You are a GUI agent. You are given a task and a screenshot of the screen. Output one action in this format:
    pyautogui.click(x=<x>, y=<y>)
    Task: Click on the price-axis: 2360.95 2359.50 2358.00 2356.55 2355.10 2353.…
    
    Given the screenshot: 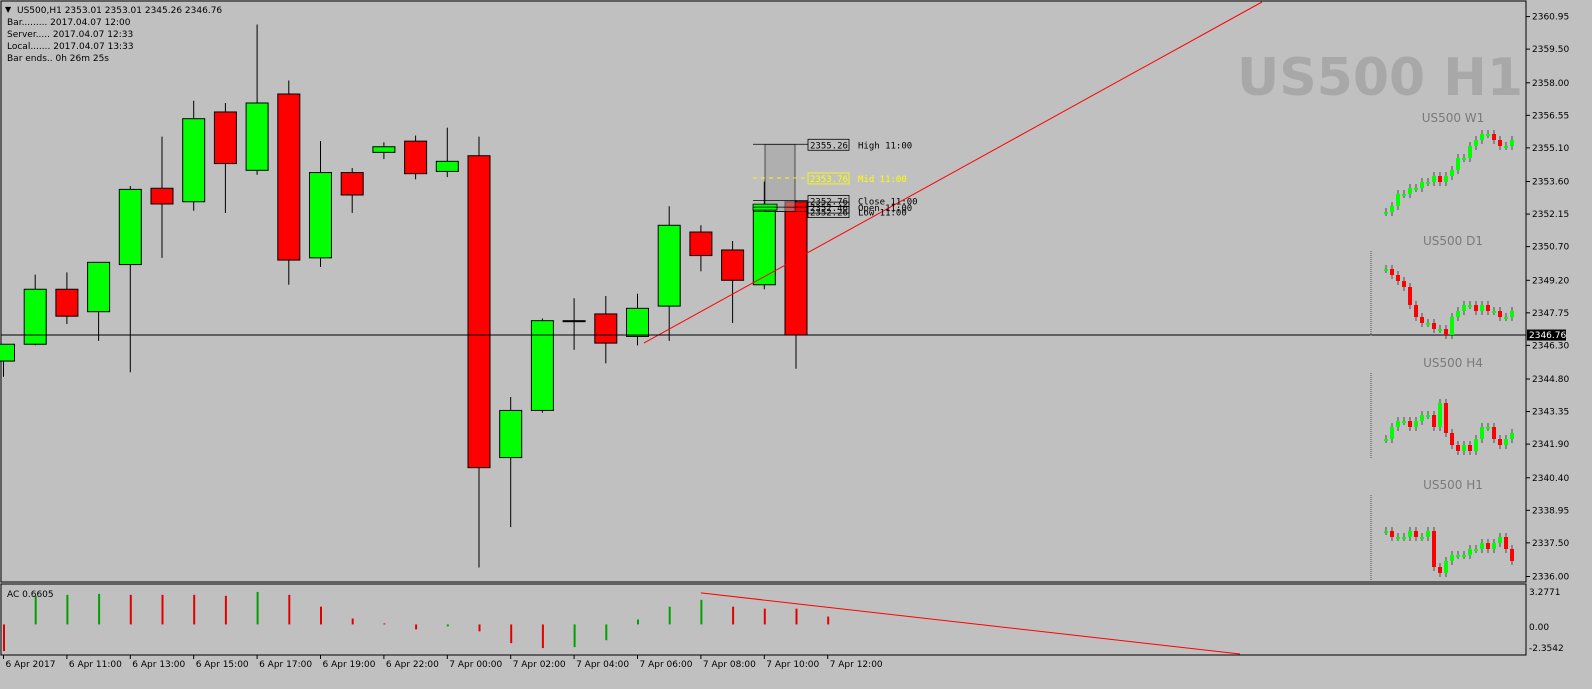 What is the action you would take?
    pyautogui.click(x=1547, y=298)
    